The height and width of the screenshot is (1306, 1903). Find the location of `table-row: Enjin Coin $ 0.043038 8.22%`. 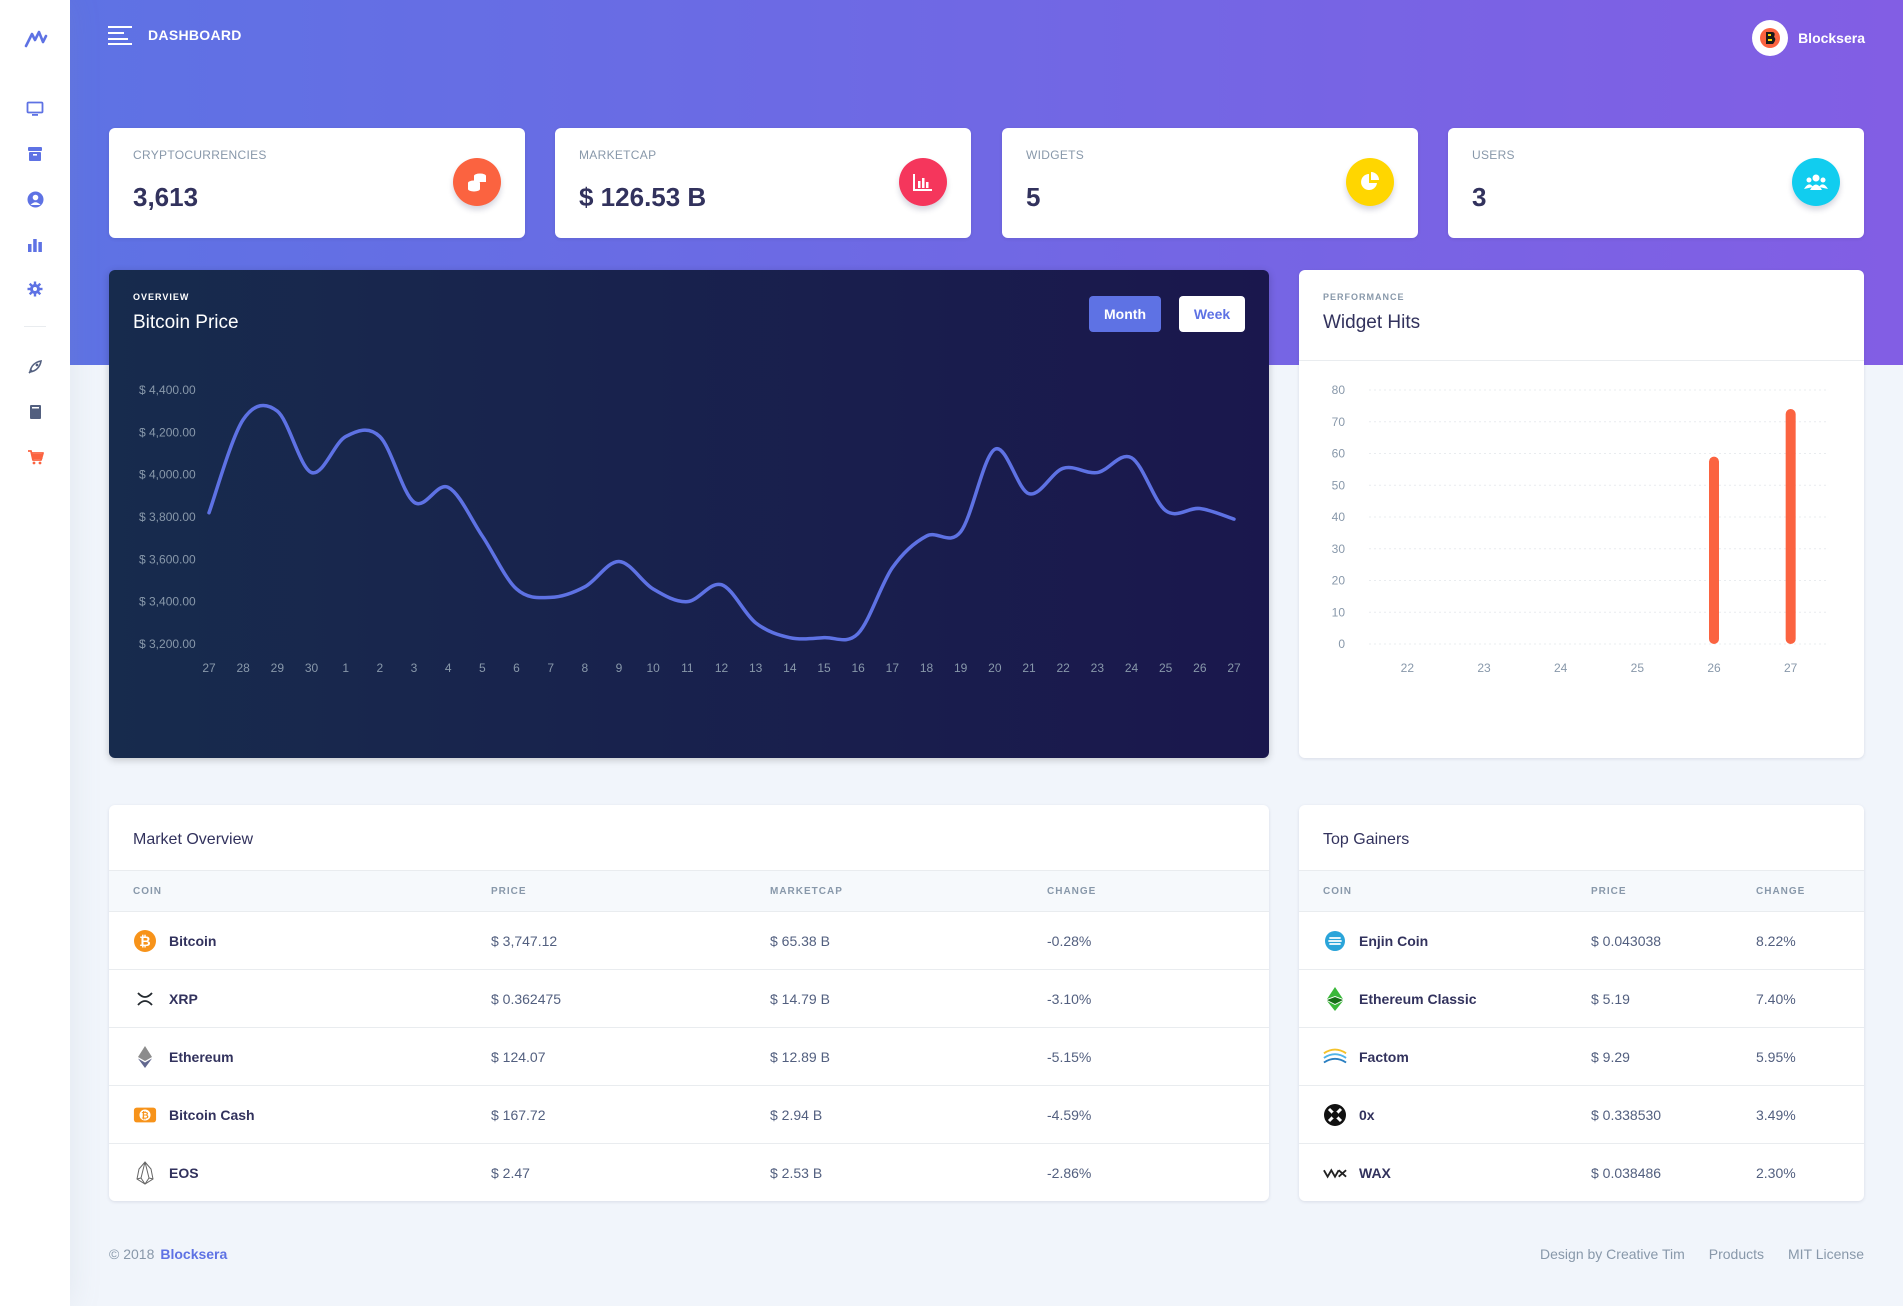

table-row: Enjin Coin $ 0.043038 8.22% is located at coordinates (1581, 940).